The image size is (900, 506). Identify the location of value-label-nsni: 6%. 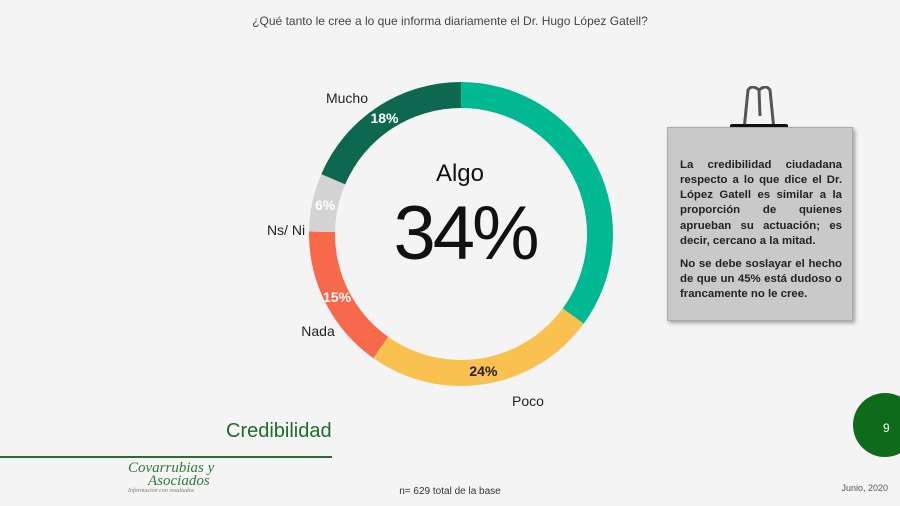
(325, 205).